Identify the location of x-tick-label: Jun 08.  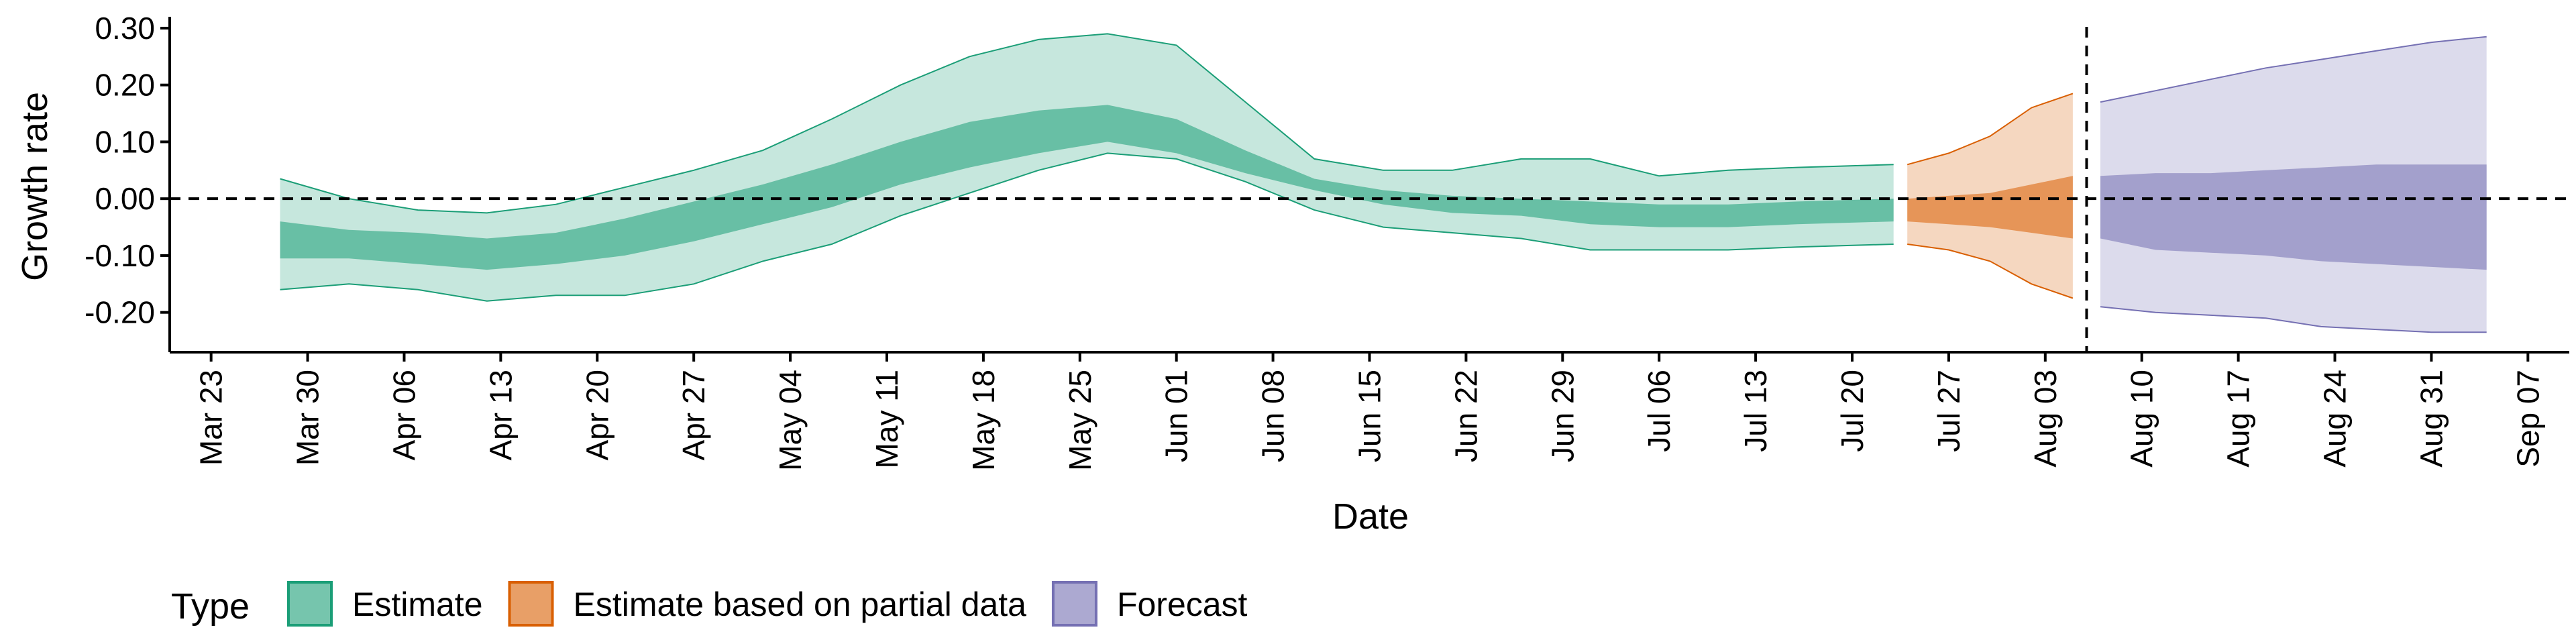
(1273, 416).